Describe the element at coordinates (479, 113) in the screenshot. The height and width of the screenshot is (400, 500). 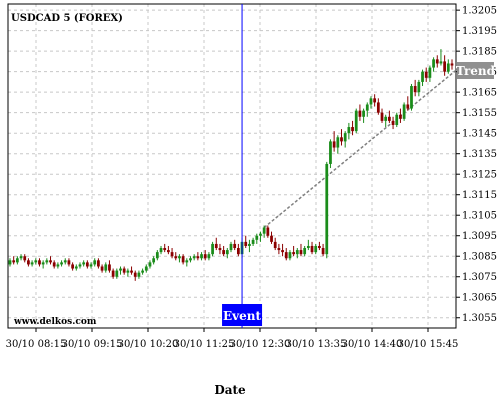
I see `y-tick-label: 1.3155` at that location.